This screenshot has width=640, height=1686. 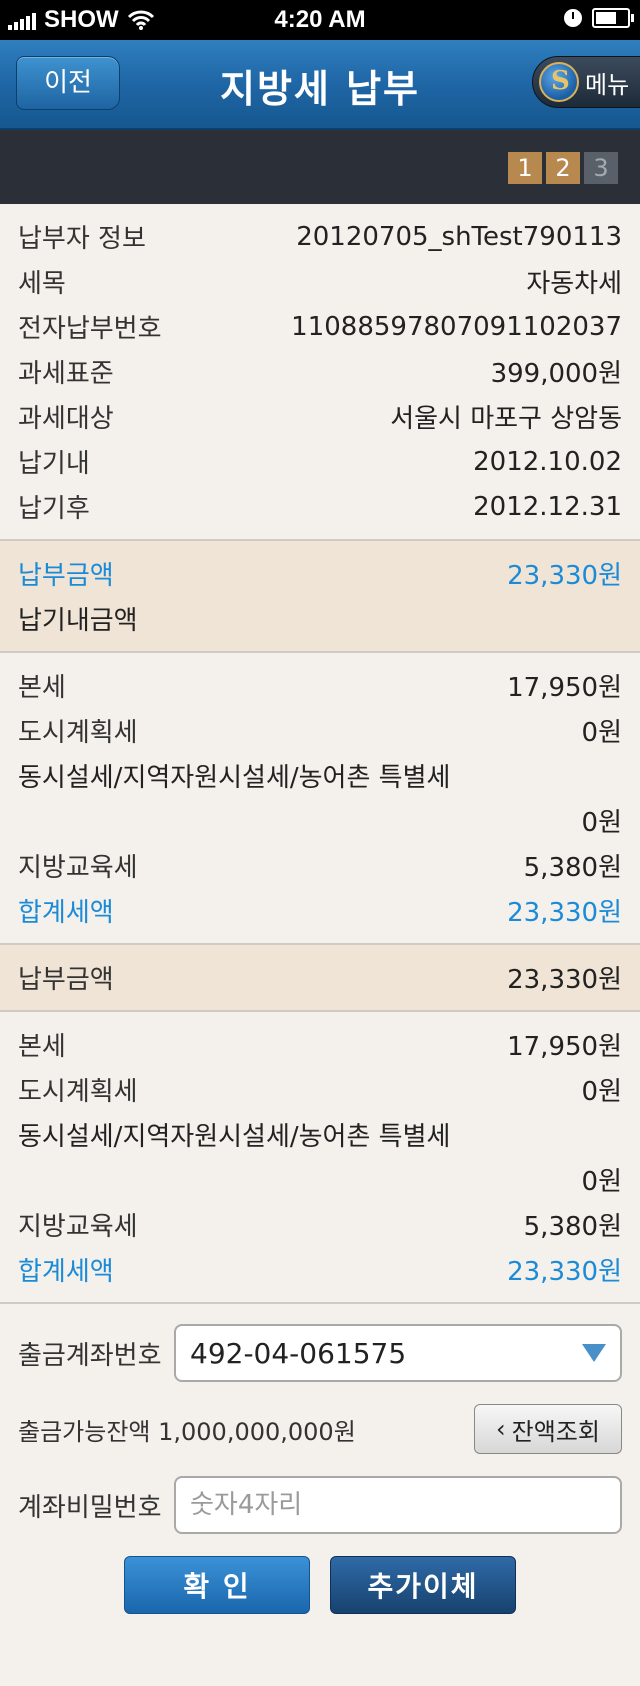 What do you see at coordinates (525, 168) in the screenshot?
I see `step-1: 1` at bounding box center [525, 168].